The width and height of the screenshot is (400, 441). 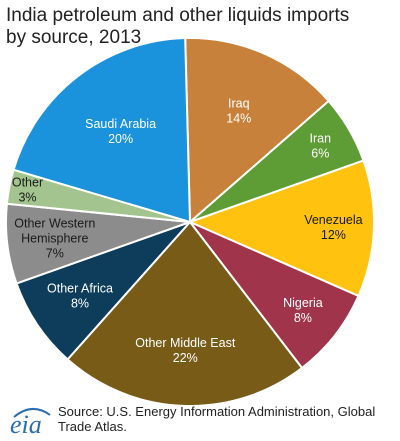 What do you see at coordinates (32, 413) in the screenshot?
I see `eia-logo-arc-icon` at bounding box center [32, 413].